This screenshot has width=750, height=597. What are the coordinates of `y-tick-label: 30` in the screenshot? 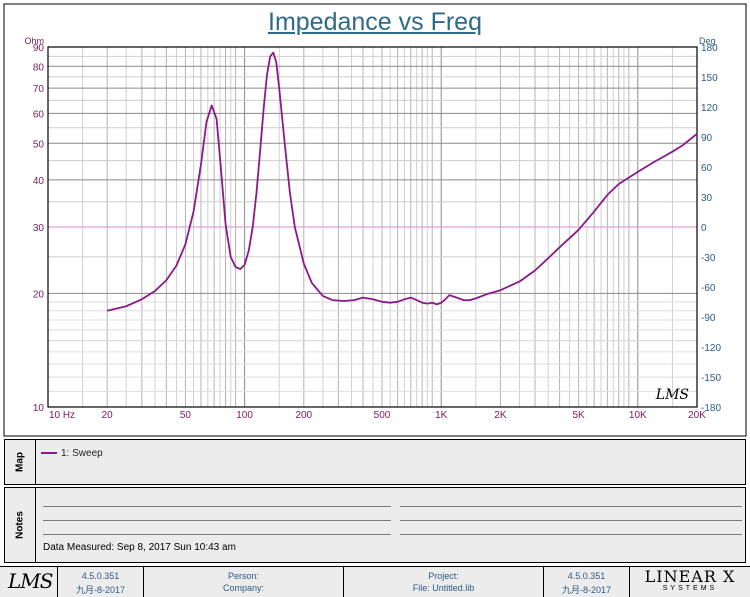 It's located at (39, 228).